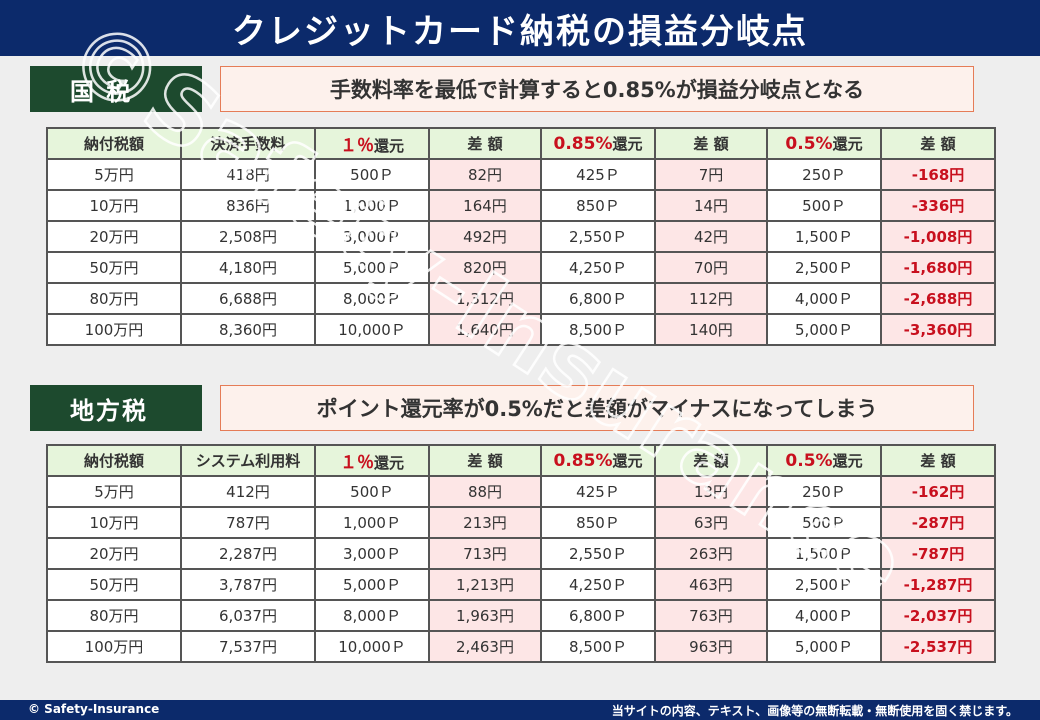 The height and width of the screenshot is (720, 1040). I want to click on points-05pct-cell: 5,000Ｐ, so click(824, 646).